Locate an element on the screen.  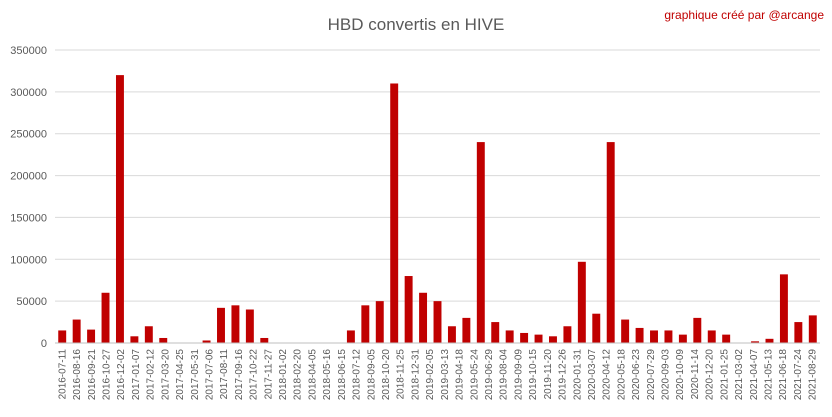
x-tick-label: 2017-03-20 is located at coordinates (165, 375).